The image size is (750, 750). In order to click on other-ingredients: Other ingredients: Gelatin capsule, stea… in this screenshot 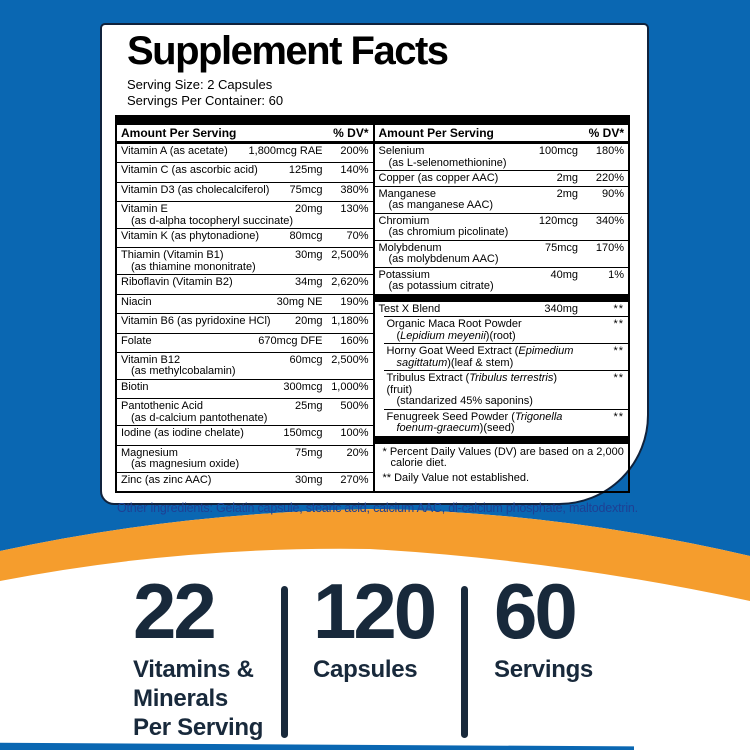, I will do `click(377, 508)`.